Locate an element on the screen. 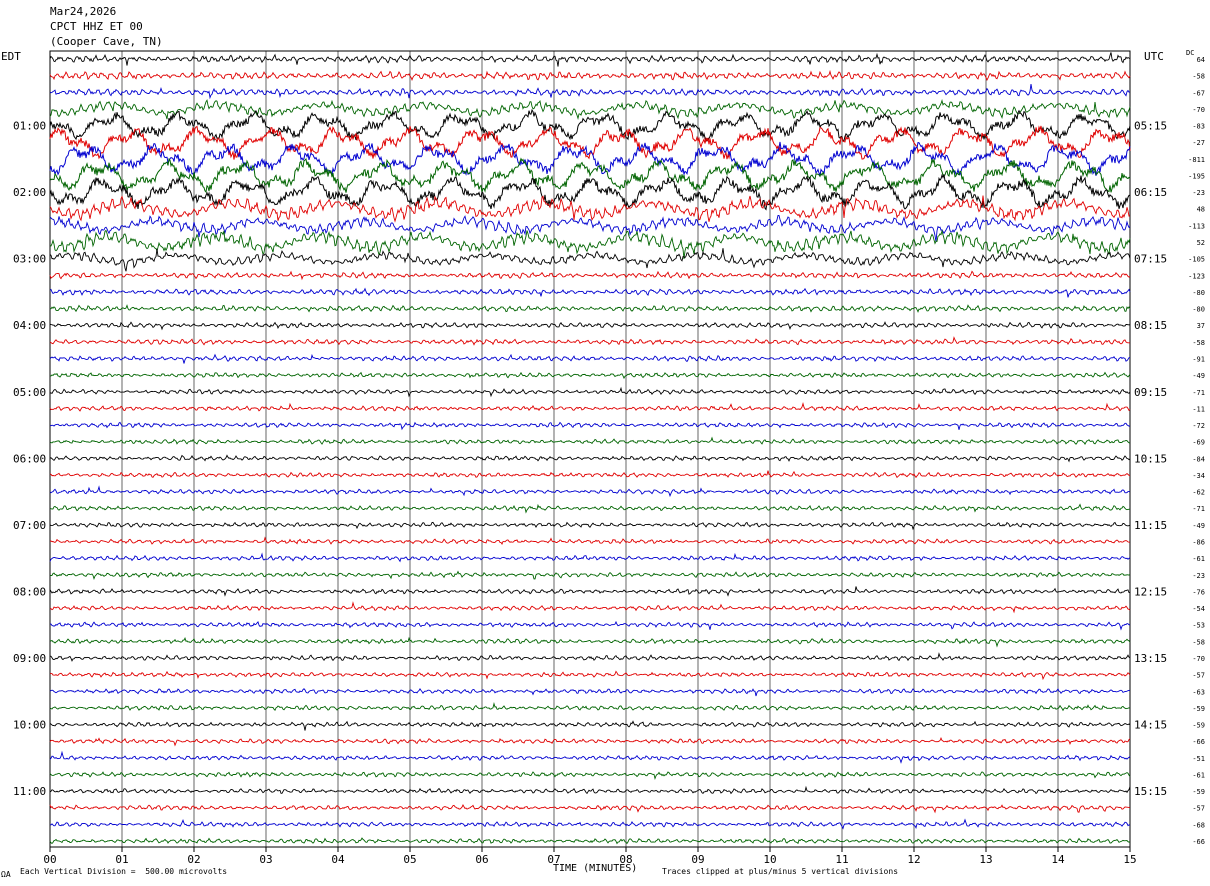 The width and height of the screenshot is (1210, 886). right-hour-label: 08:15 is located at coordinates (1150, 325).